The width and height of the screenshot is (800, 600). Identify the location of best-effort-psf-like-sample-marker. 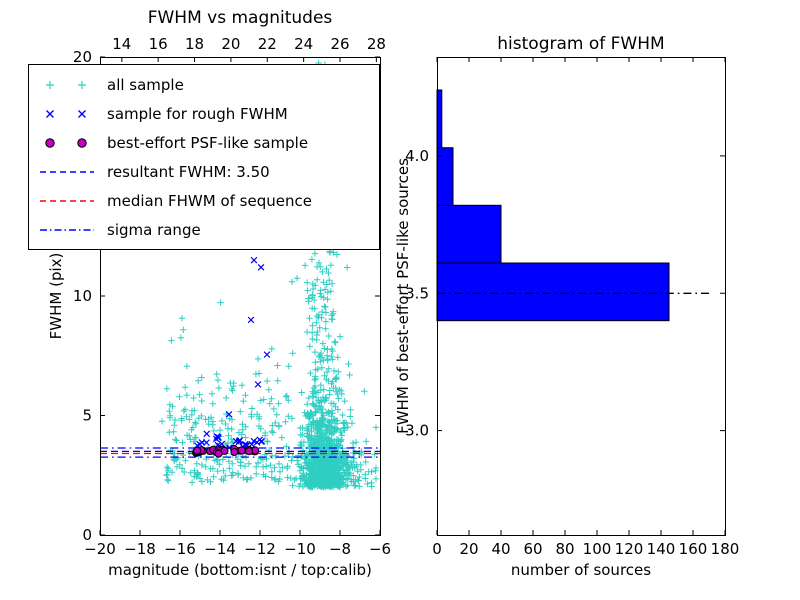
(218, 453).